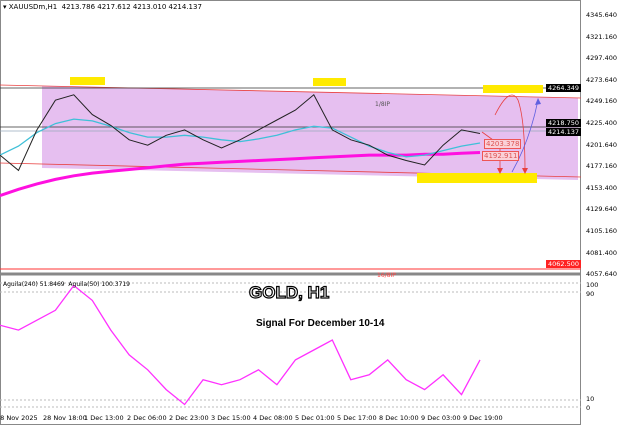  What do you see at coordinates (104, 418) in the screenshot?
I see `time-tick: 1 Dec 13:00` at bounding box center [104, 418].